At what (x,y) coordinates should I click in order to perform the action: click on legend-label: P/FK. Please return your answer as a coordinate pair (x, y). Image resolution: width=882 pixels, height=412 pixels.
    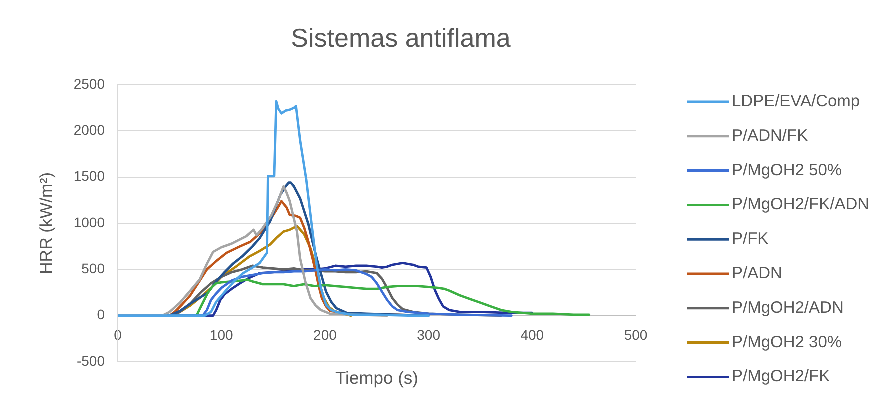
    Looking at the image, I should click on (750, 239).